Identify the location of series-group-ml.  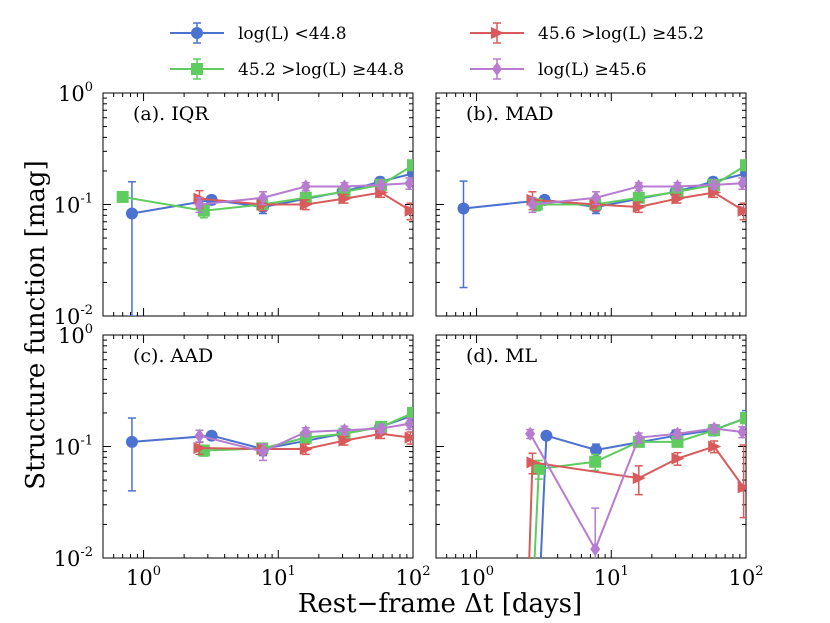
(635, 483).